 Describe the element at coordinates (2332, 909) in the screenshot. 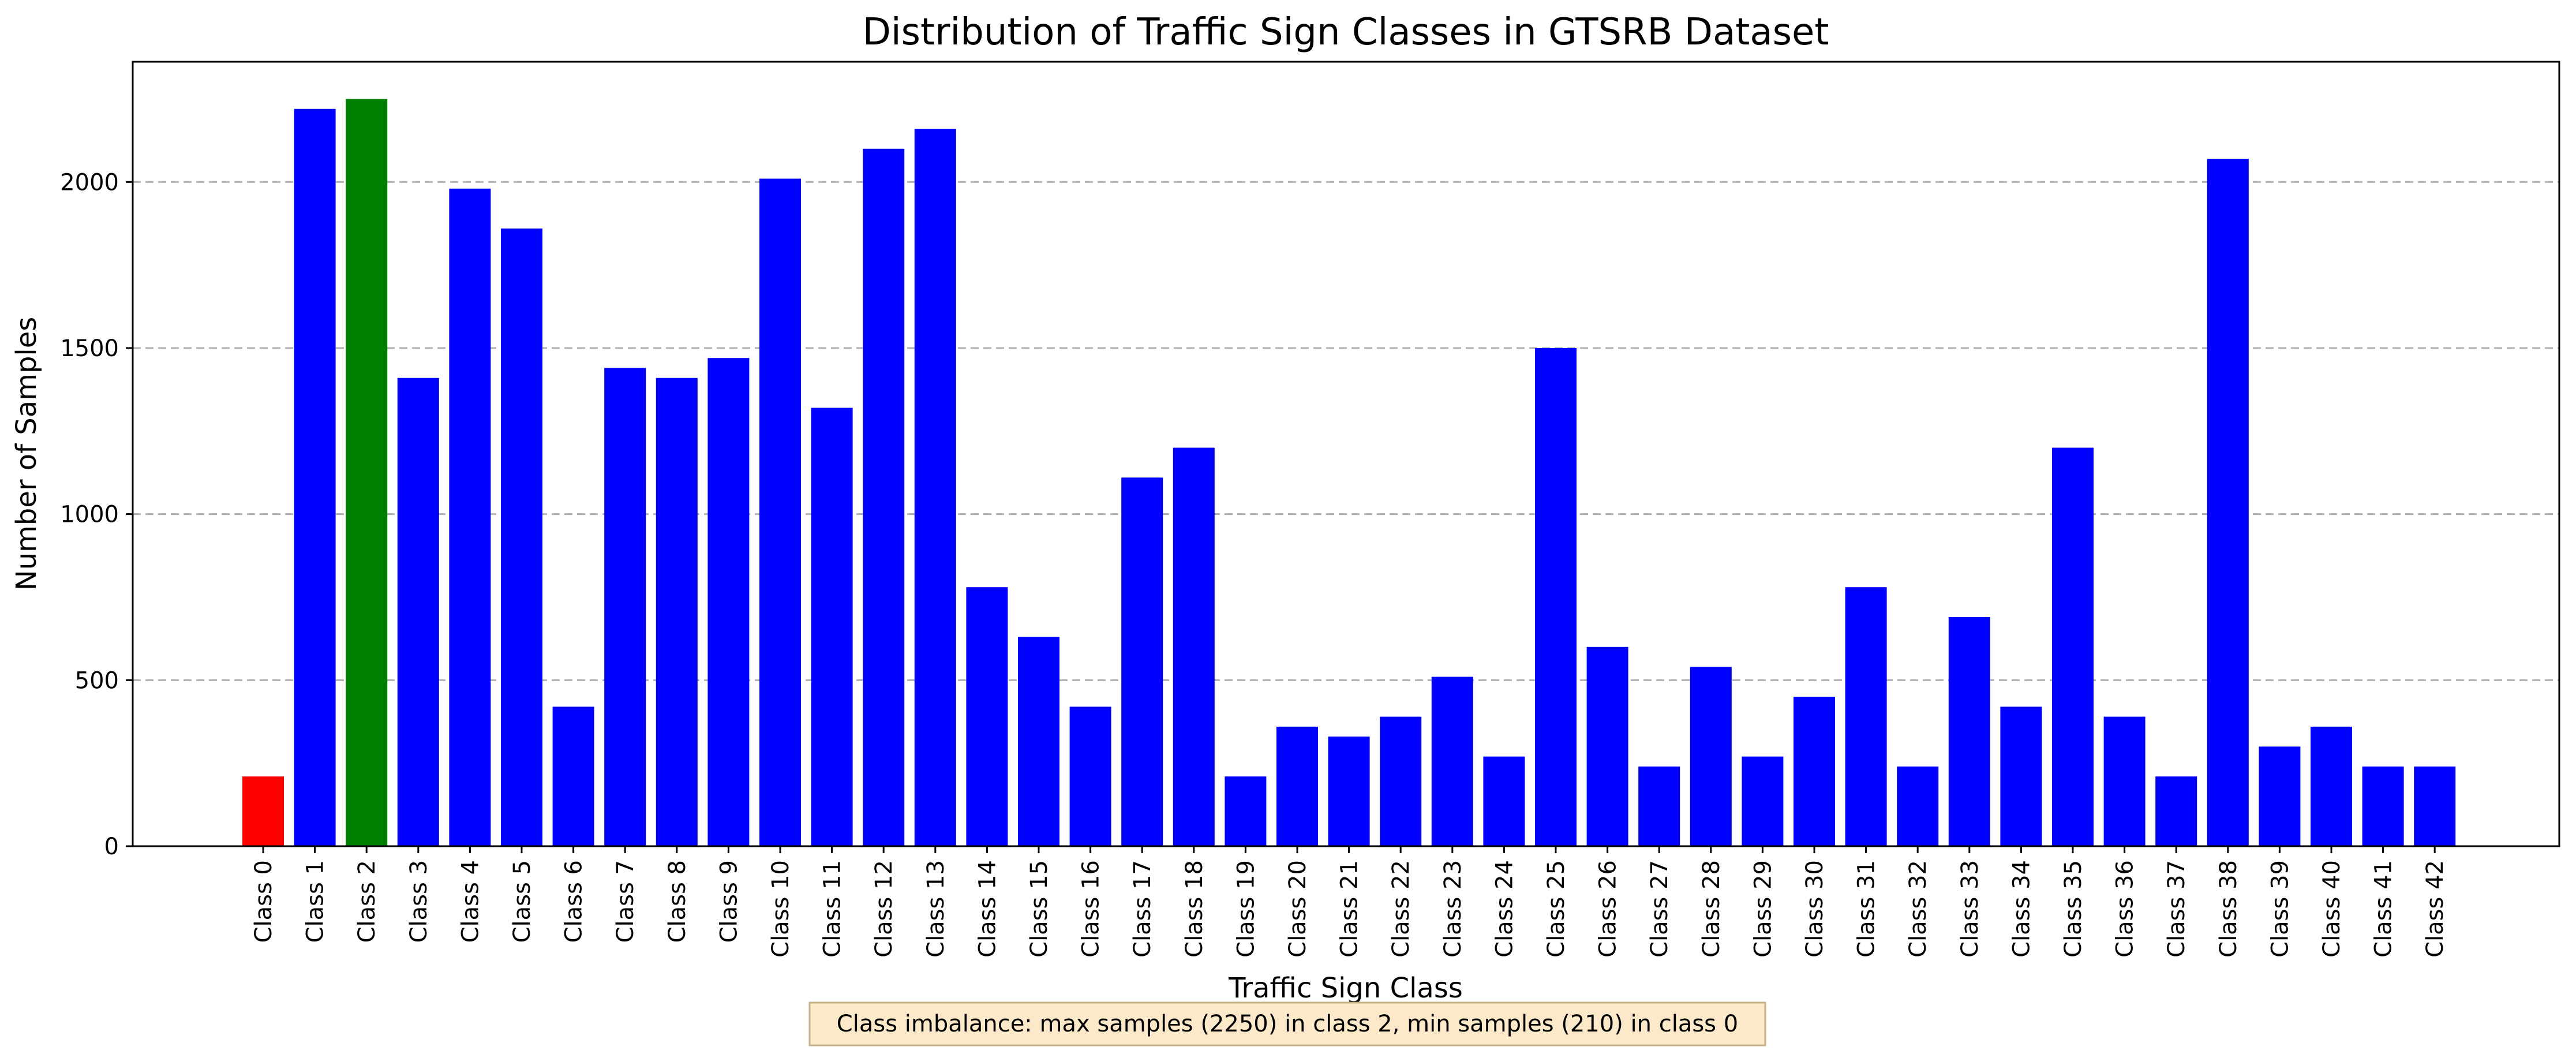

I see `x-tick-label: Class 40` at that location.